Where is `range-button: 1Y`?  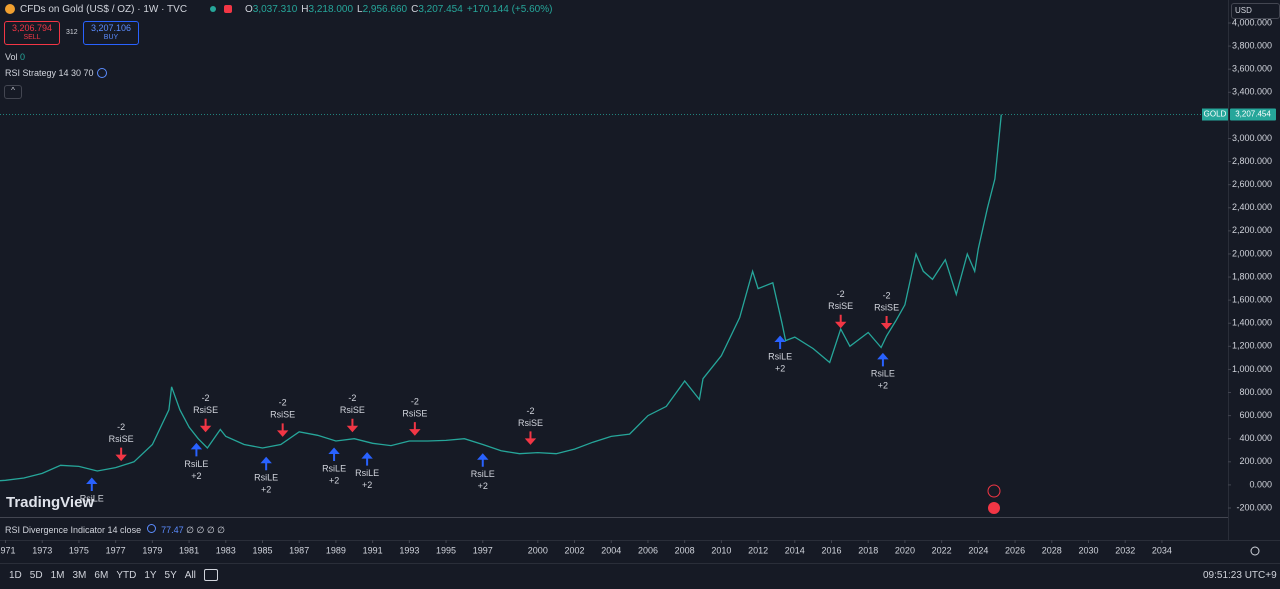
range-button: 1Y is located at coordinates (150, 575).